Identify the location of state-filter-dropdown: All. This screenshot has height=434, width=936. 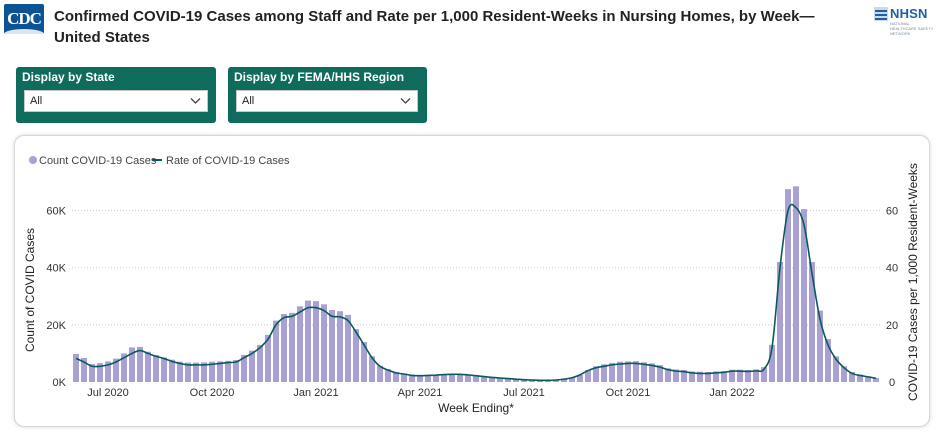
(116, 101).